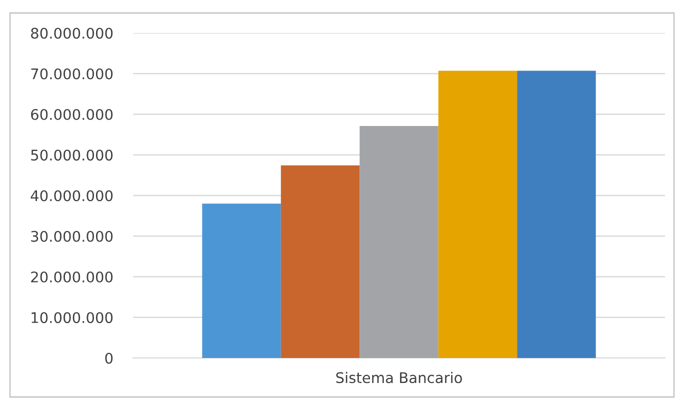 The image size is (680, 401). I want to click on y-tick-label: 0, so click(109, 358).